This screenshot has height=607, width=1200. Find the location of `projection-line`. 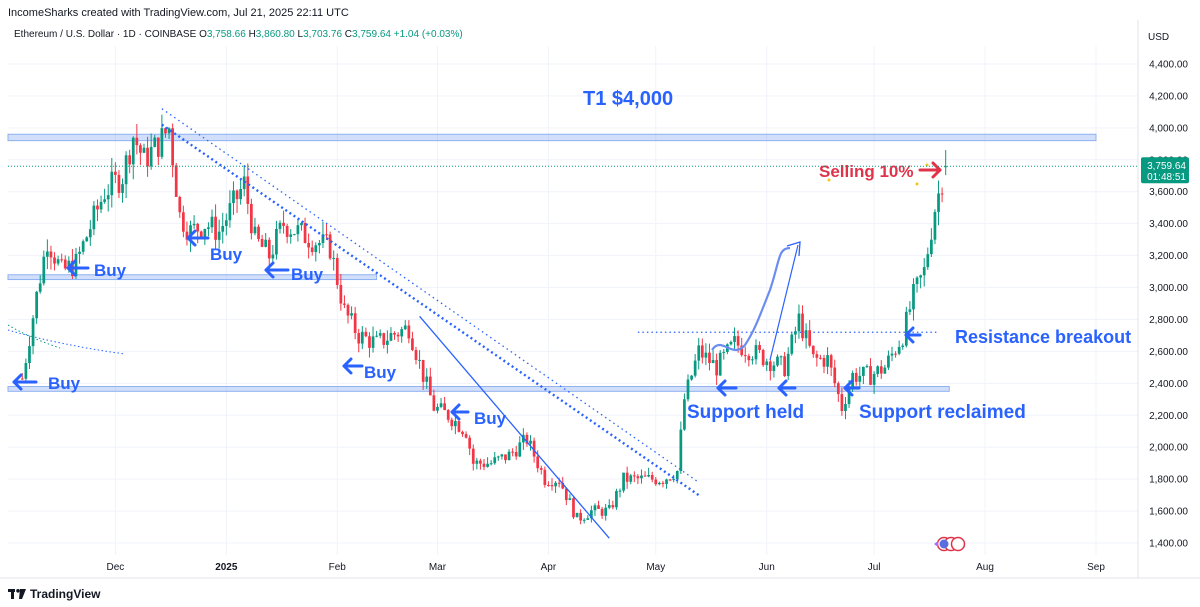

projection-line is located at coordinates (784, 302).